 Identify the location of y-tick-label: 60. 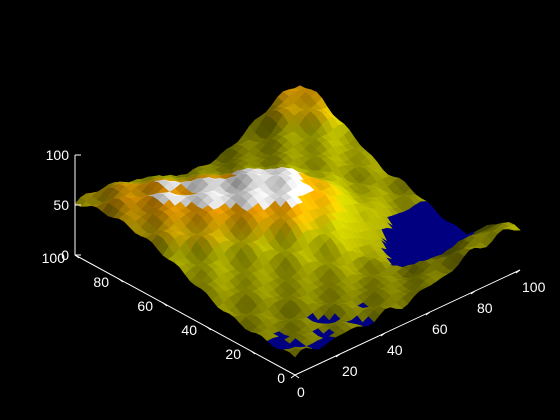
(145, 306).